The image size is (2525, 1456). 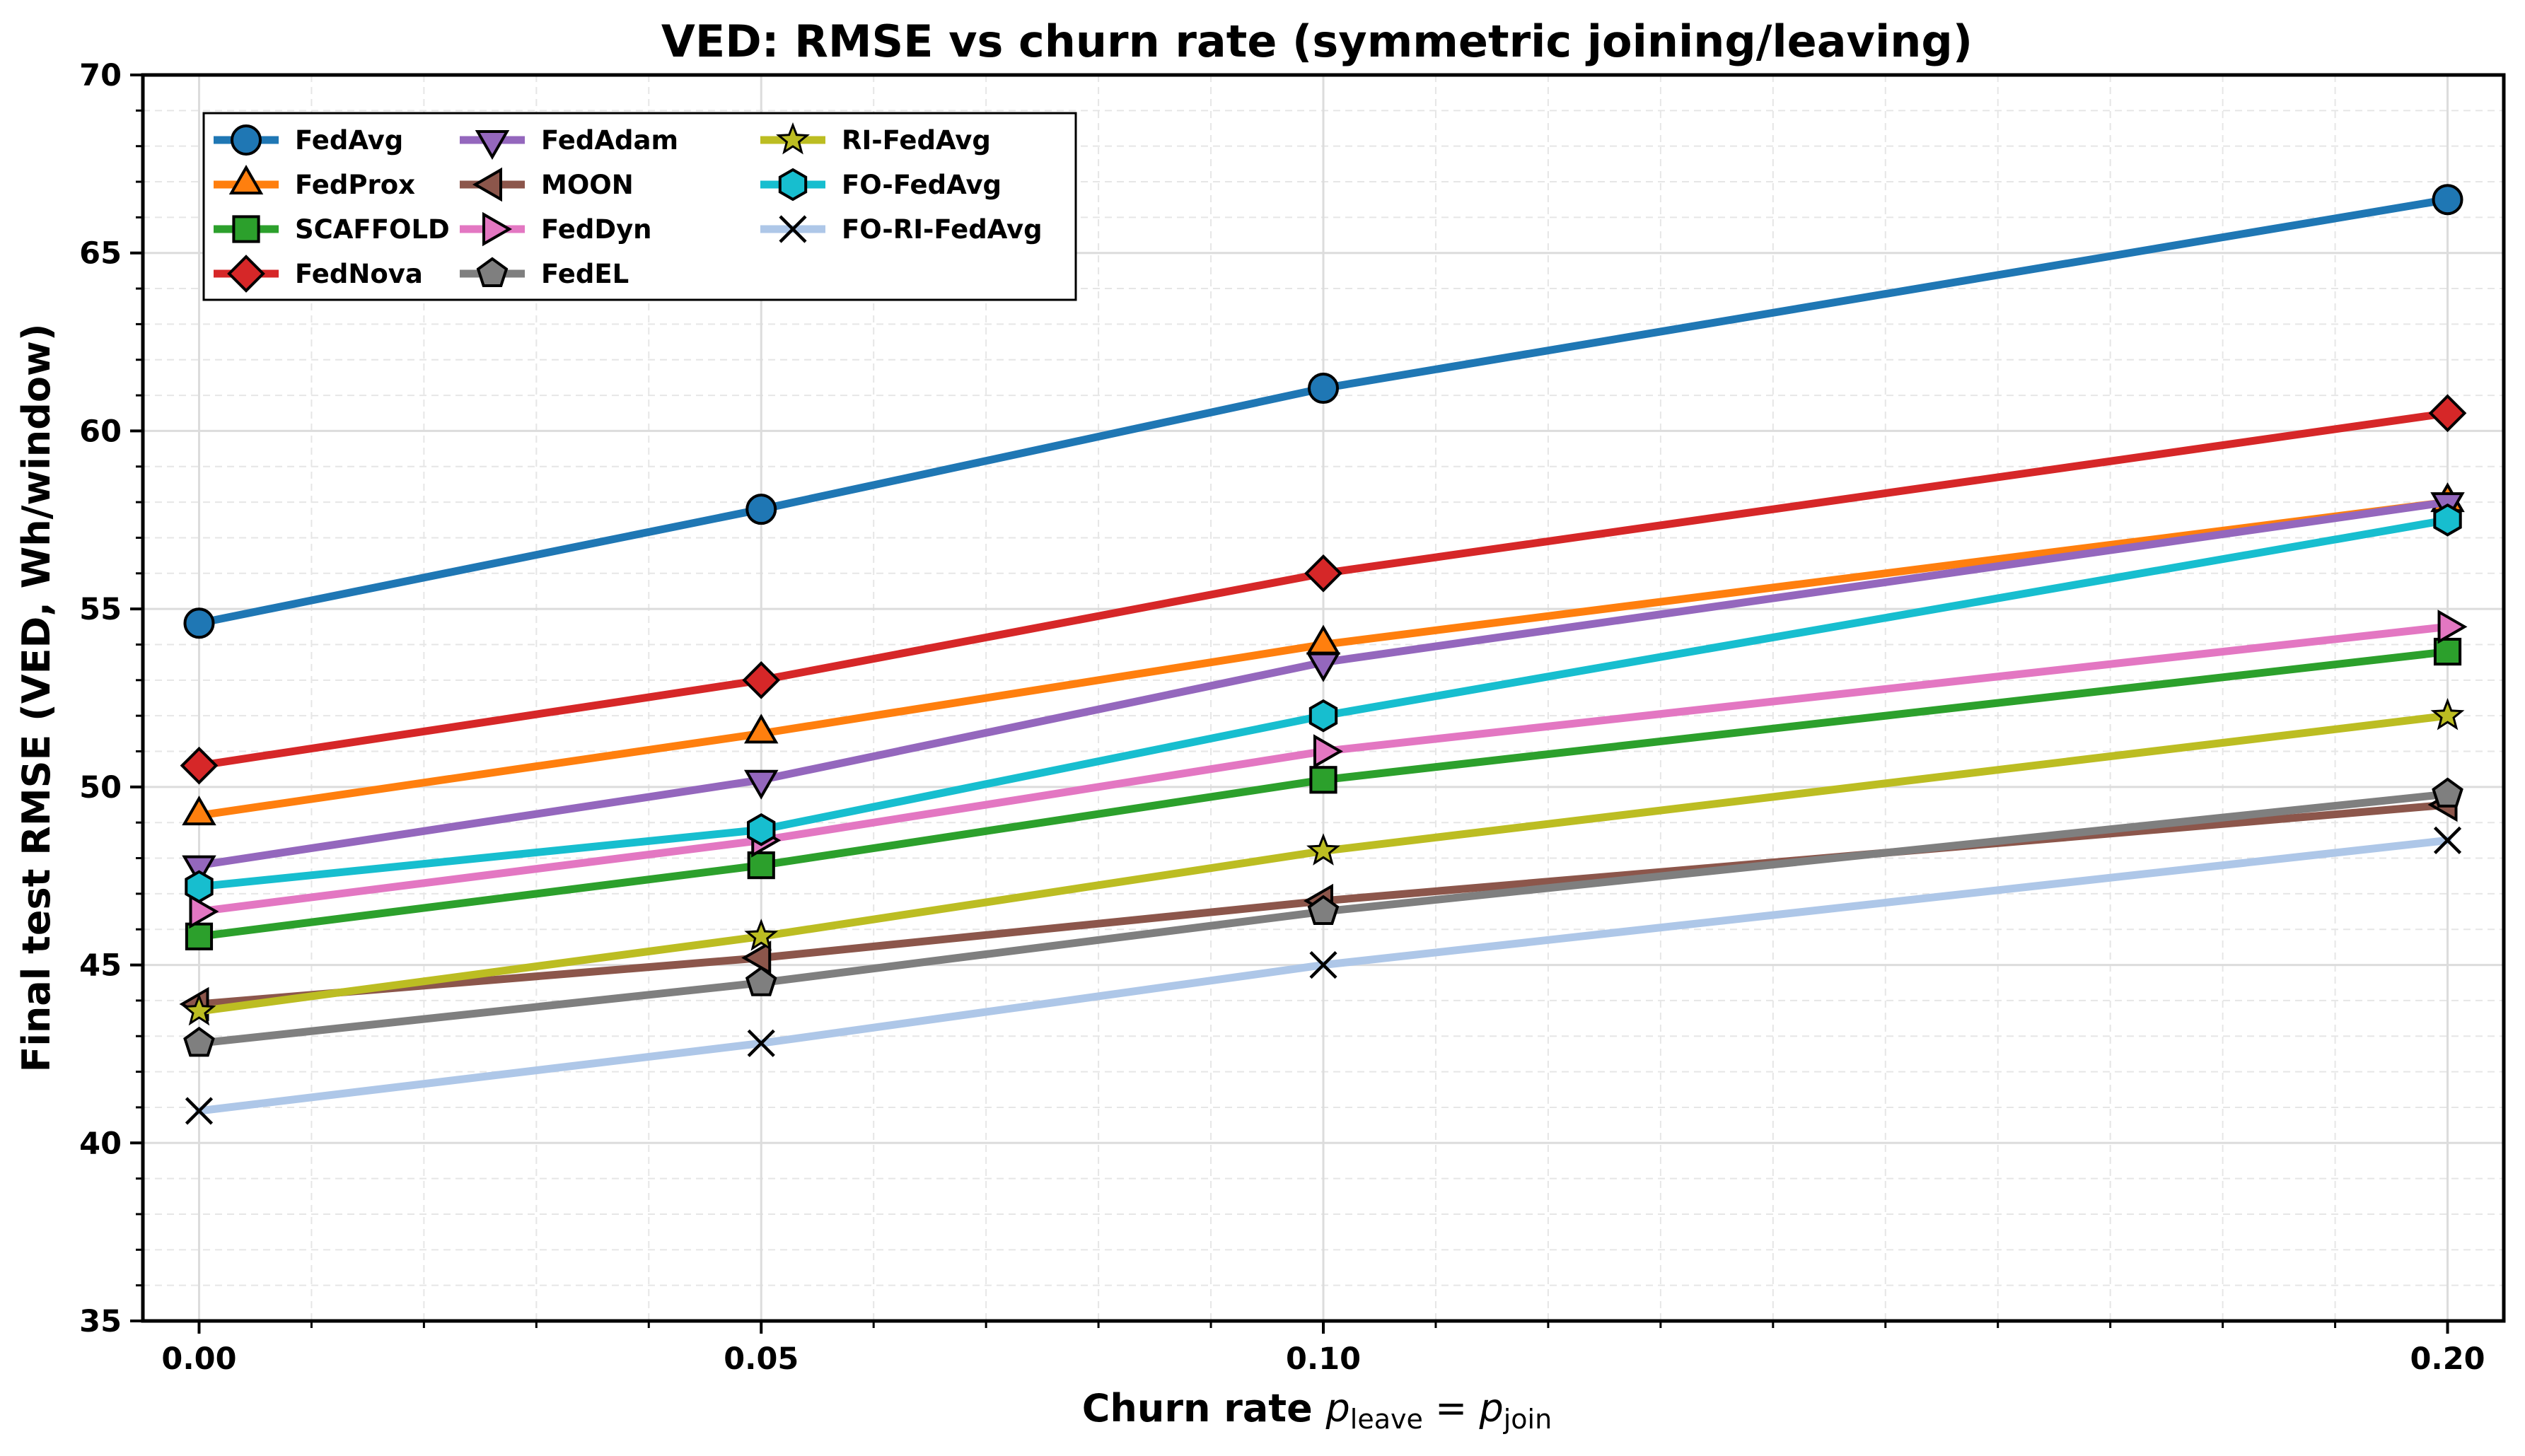 What do you see at coordinates (198, 1359) in the screenshot?
I see `x-tick-label: 0.00` at bounding box center [198, 1359].